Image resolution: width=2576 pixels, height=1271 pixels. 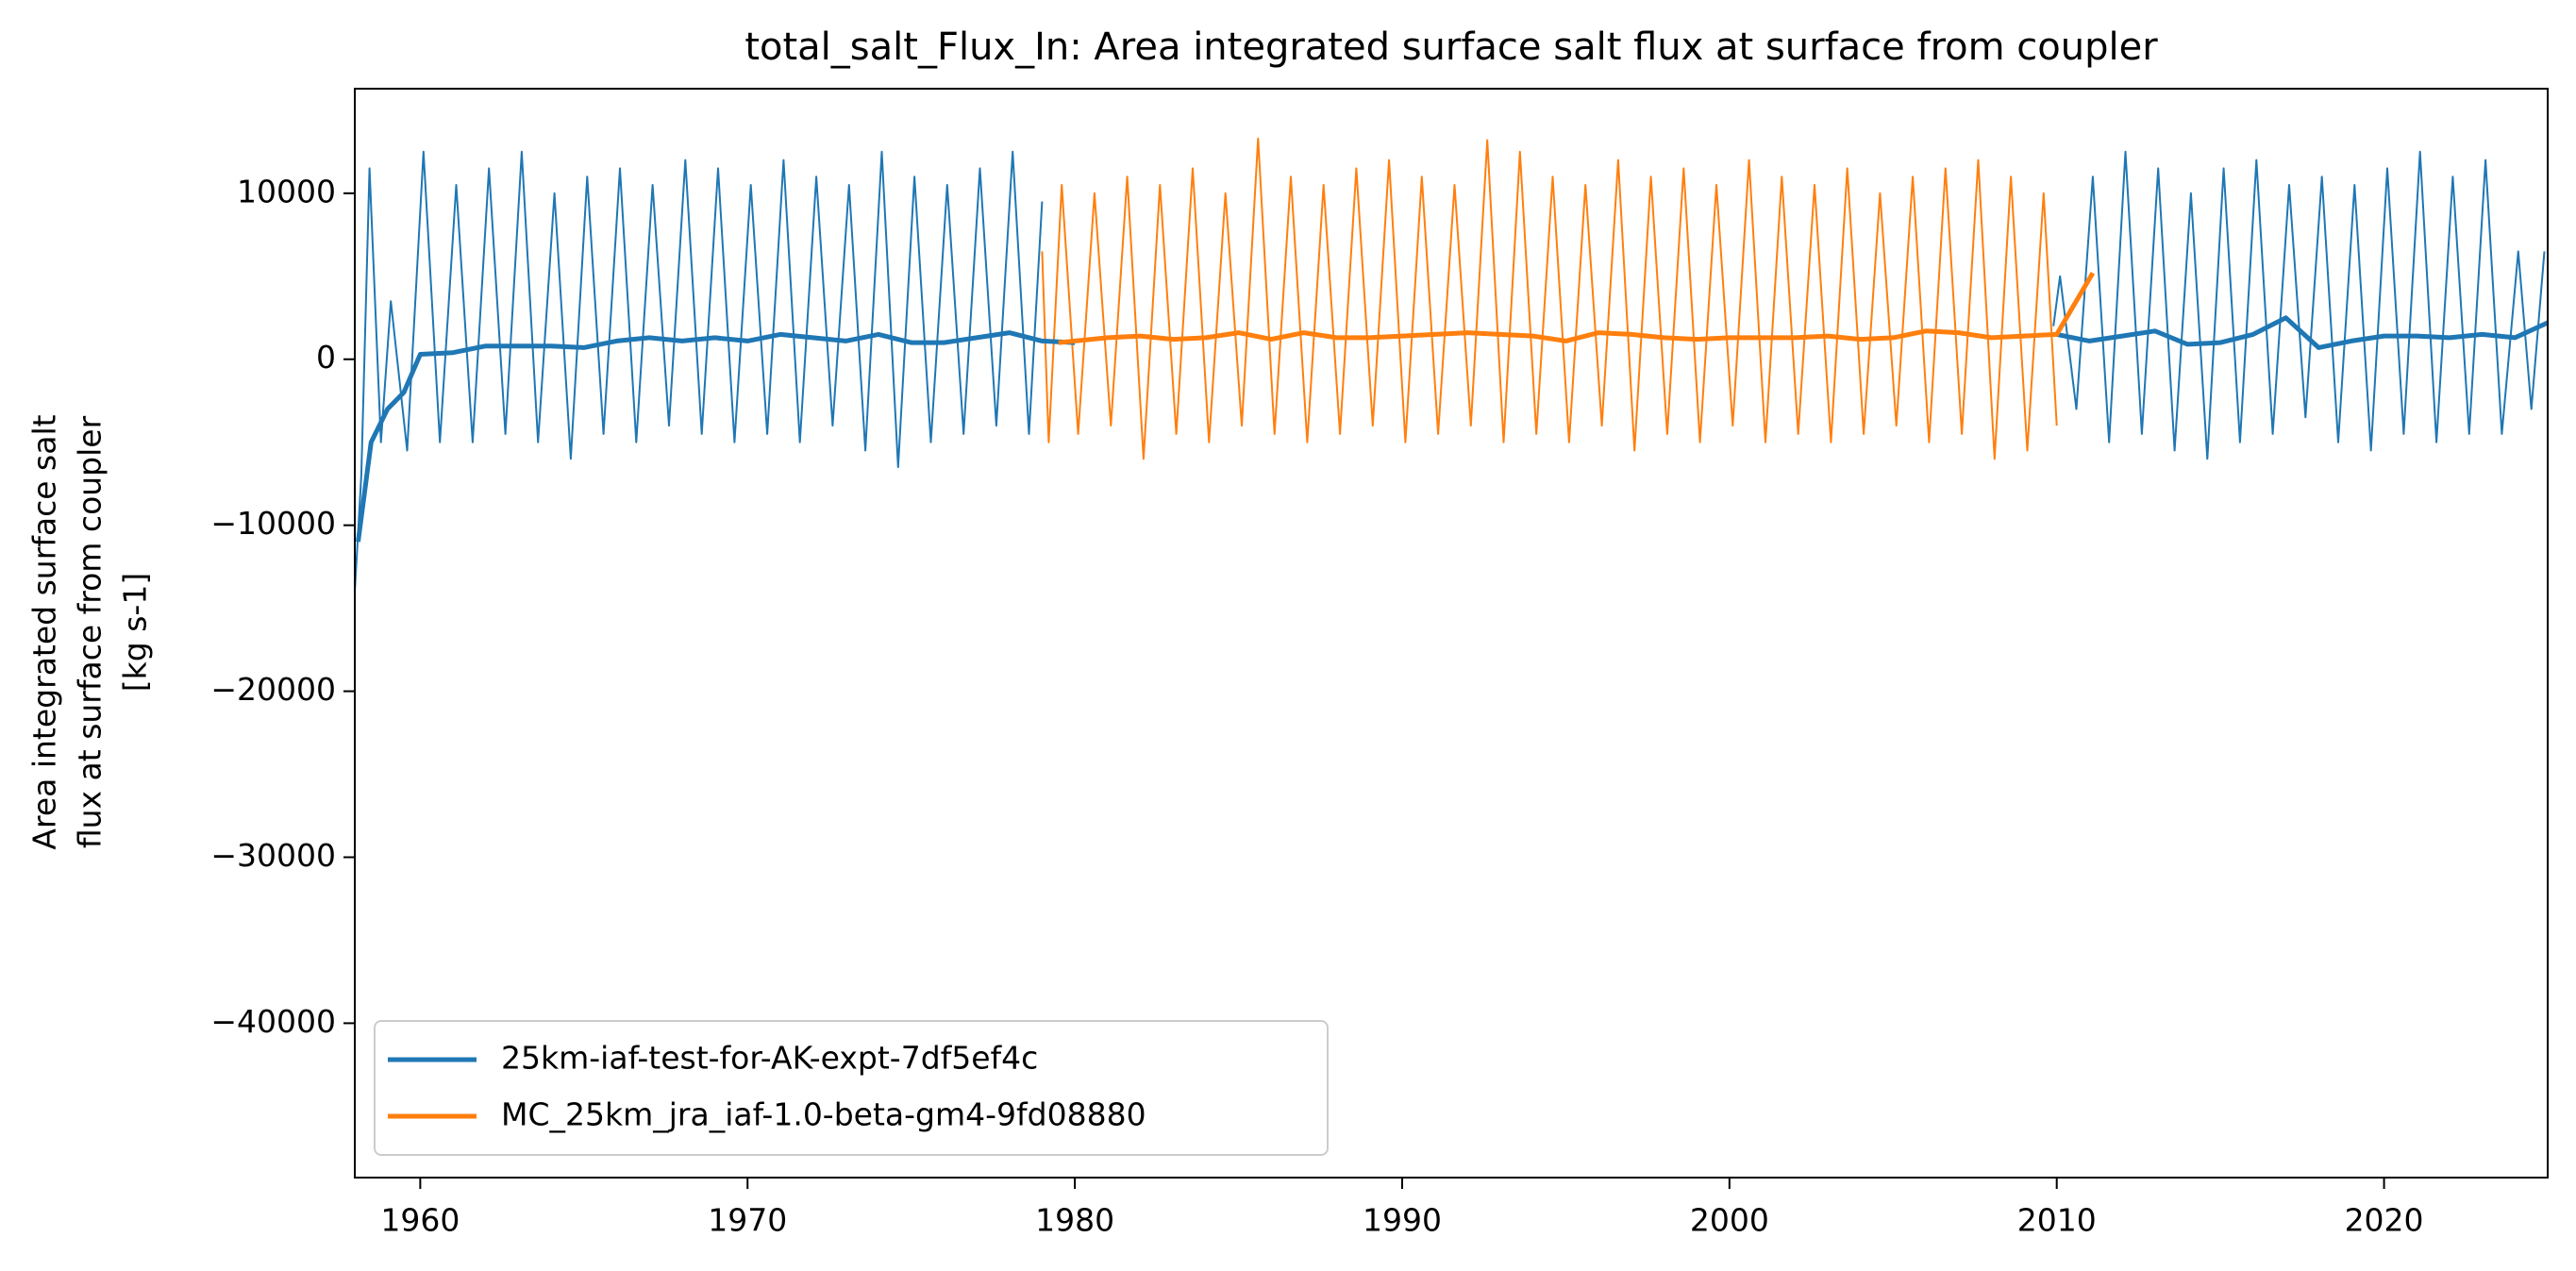 What do you see at coordinates (273, 855) in the screenshot?
I see `y-tick-label: −30000` at bounding box center [273, 855].